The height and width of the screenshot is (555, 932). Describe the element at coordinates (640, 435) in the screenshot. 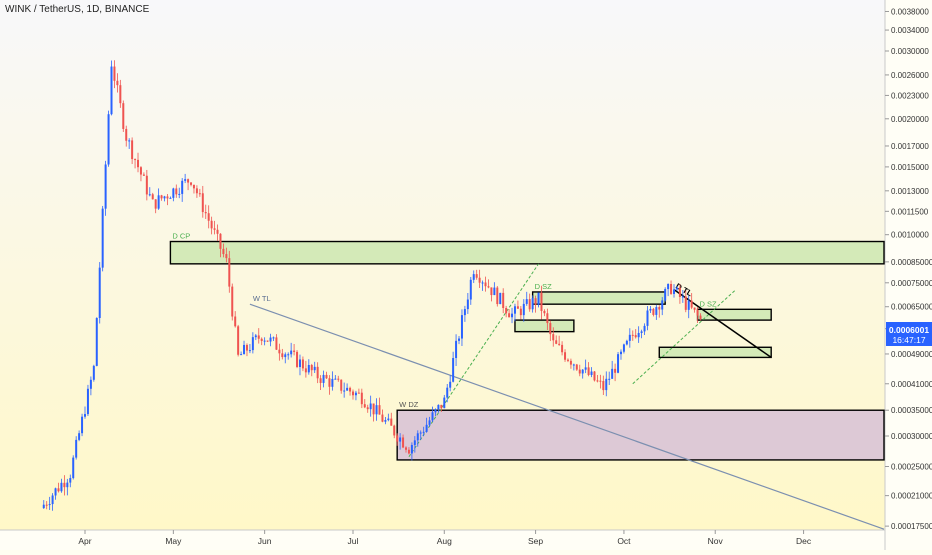

I see `demand-zone` at that location.